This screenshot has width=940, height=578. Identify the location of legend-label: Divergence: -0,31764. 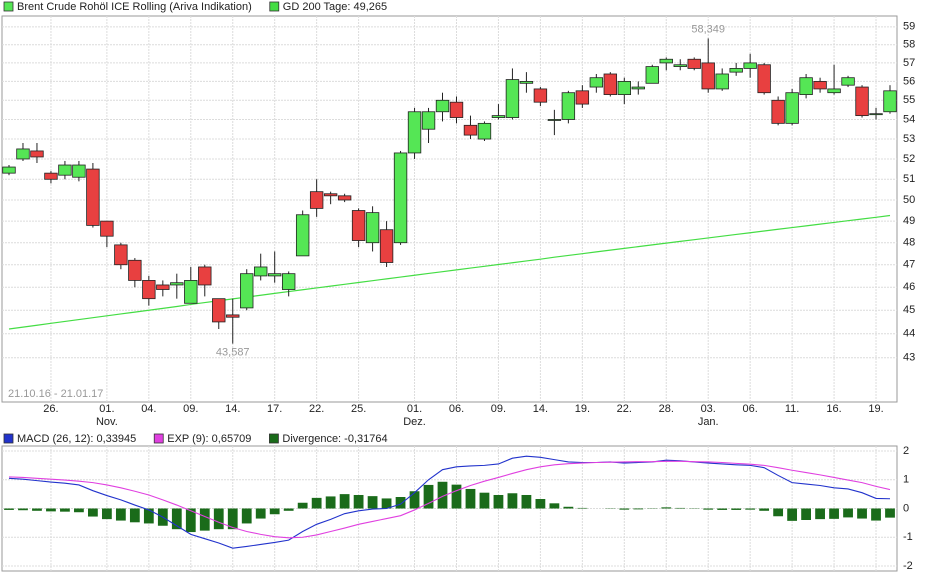
(334, 439).